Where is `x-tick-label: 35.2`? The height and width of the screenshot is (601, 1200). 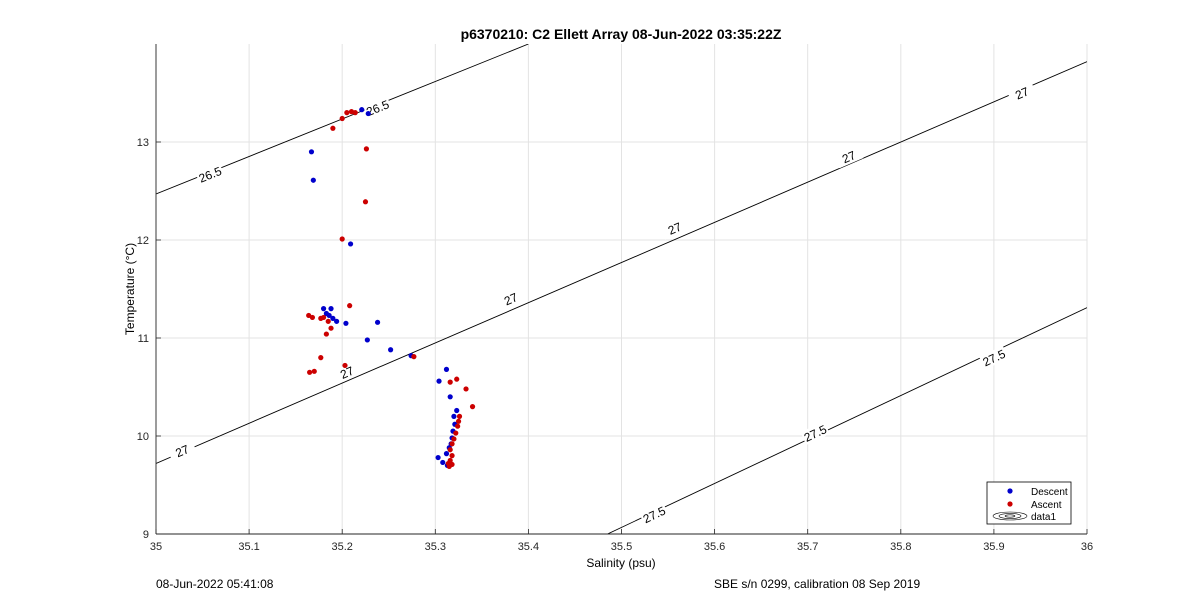 x-tick-label: 35.2 is located at coordinates (341, 547).